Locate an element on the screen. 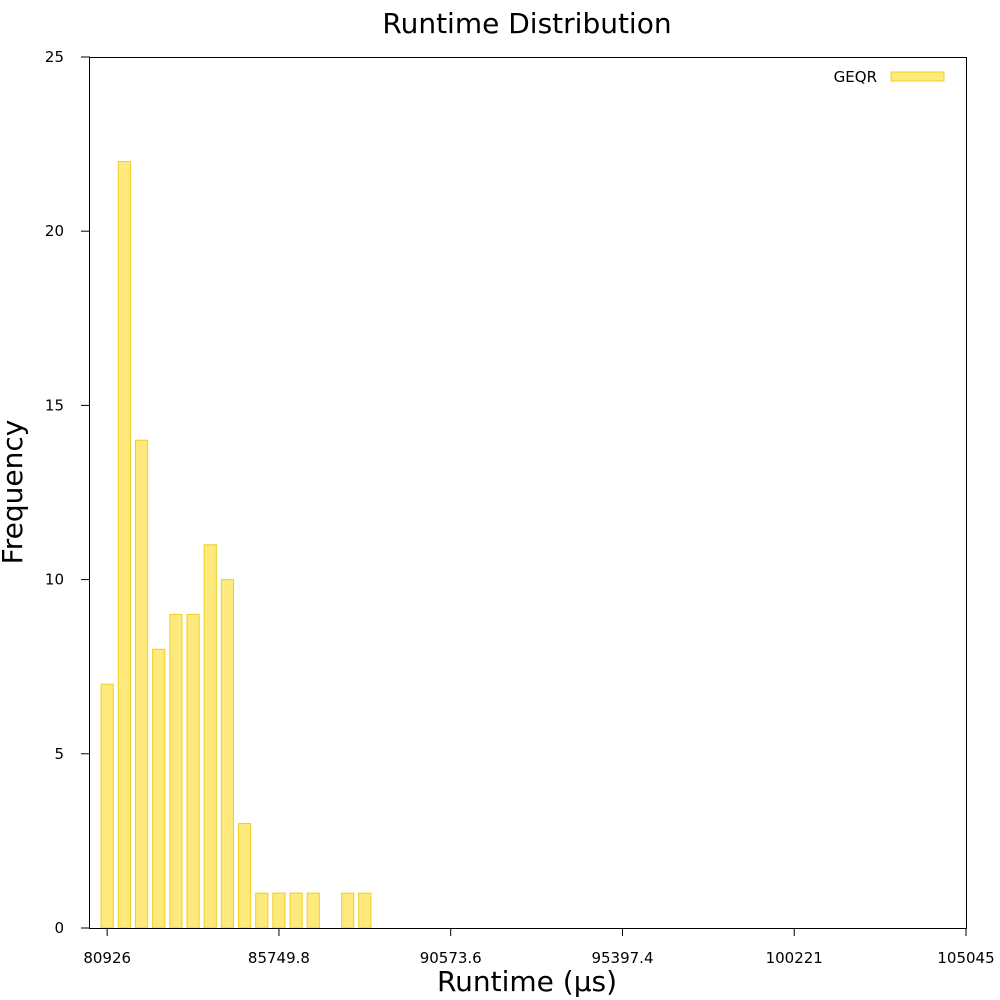 The image size is (1000, 1000). x-tick-label: 90573.6 is located at coordinates (451, 958).